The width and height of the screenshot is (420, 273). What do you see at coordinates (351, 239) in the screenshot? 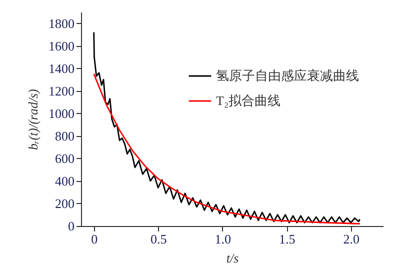
I see `x-tick-label: 2.0` at bounding box center [351, 239].